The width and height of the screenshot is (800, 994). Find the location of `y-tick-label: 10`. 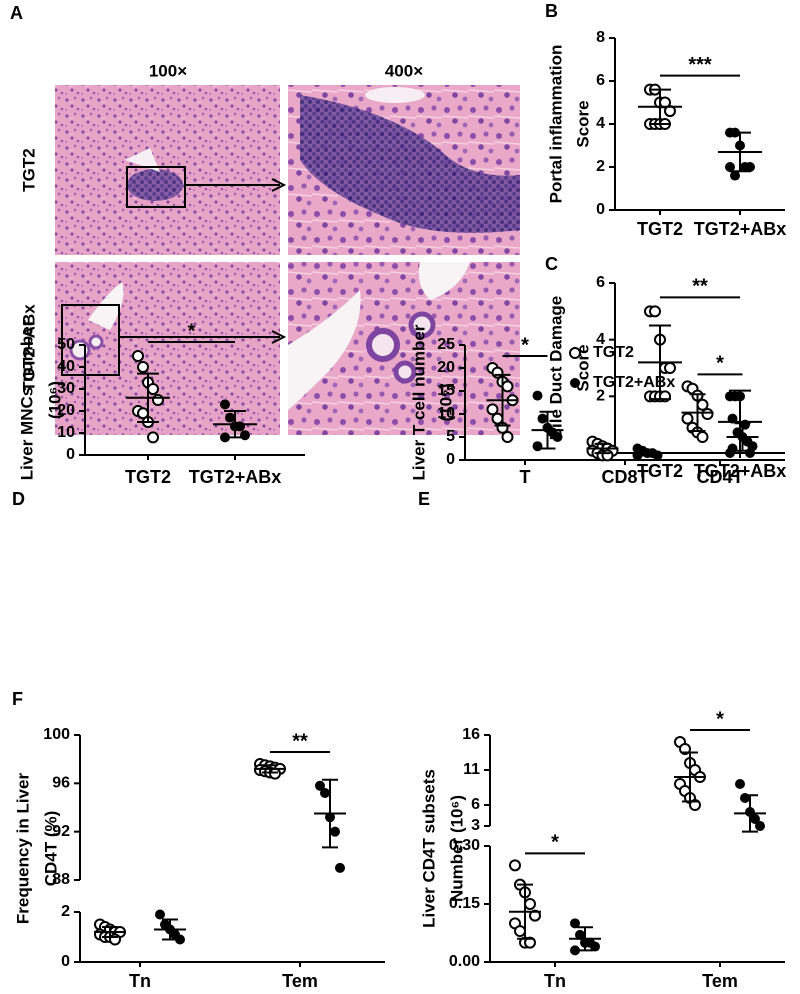

y-tick-label: 10 is located at coordinates (446, 413).